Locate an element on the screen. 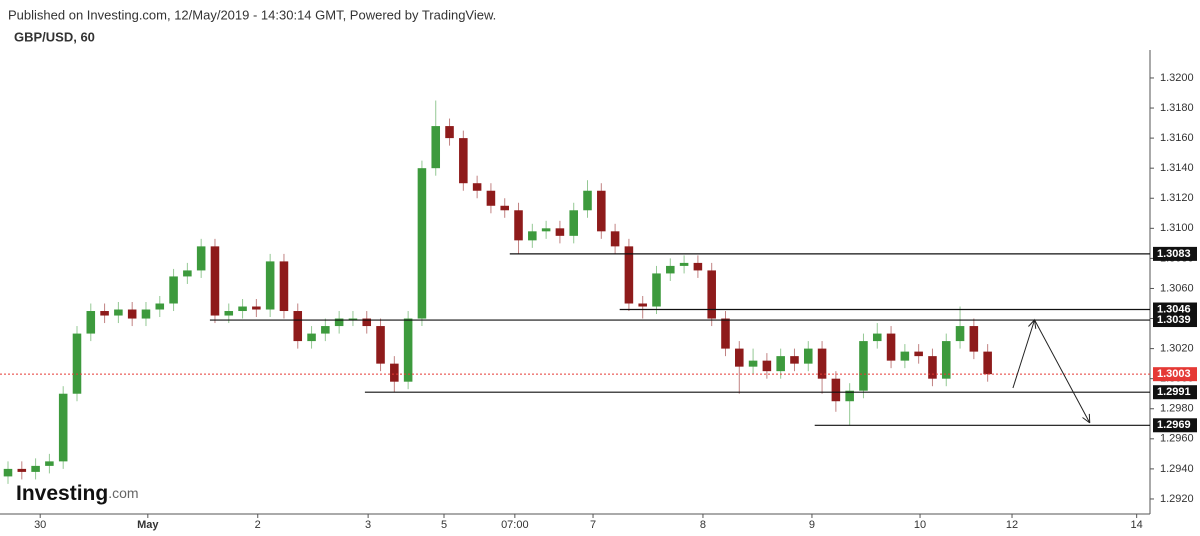 The height and width of the screenshot is (536, 1200). level-label: 1.3039 is located at coordinates (1174, 320).